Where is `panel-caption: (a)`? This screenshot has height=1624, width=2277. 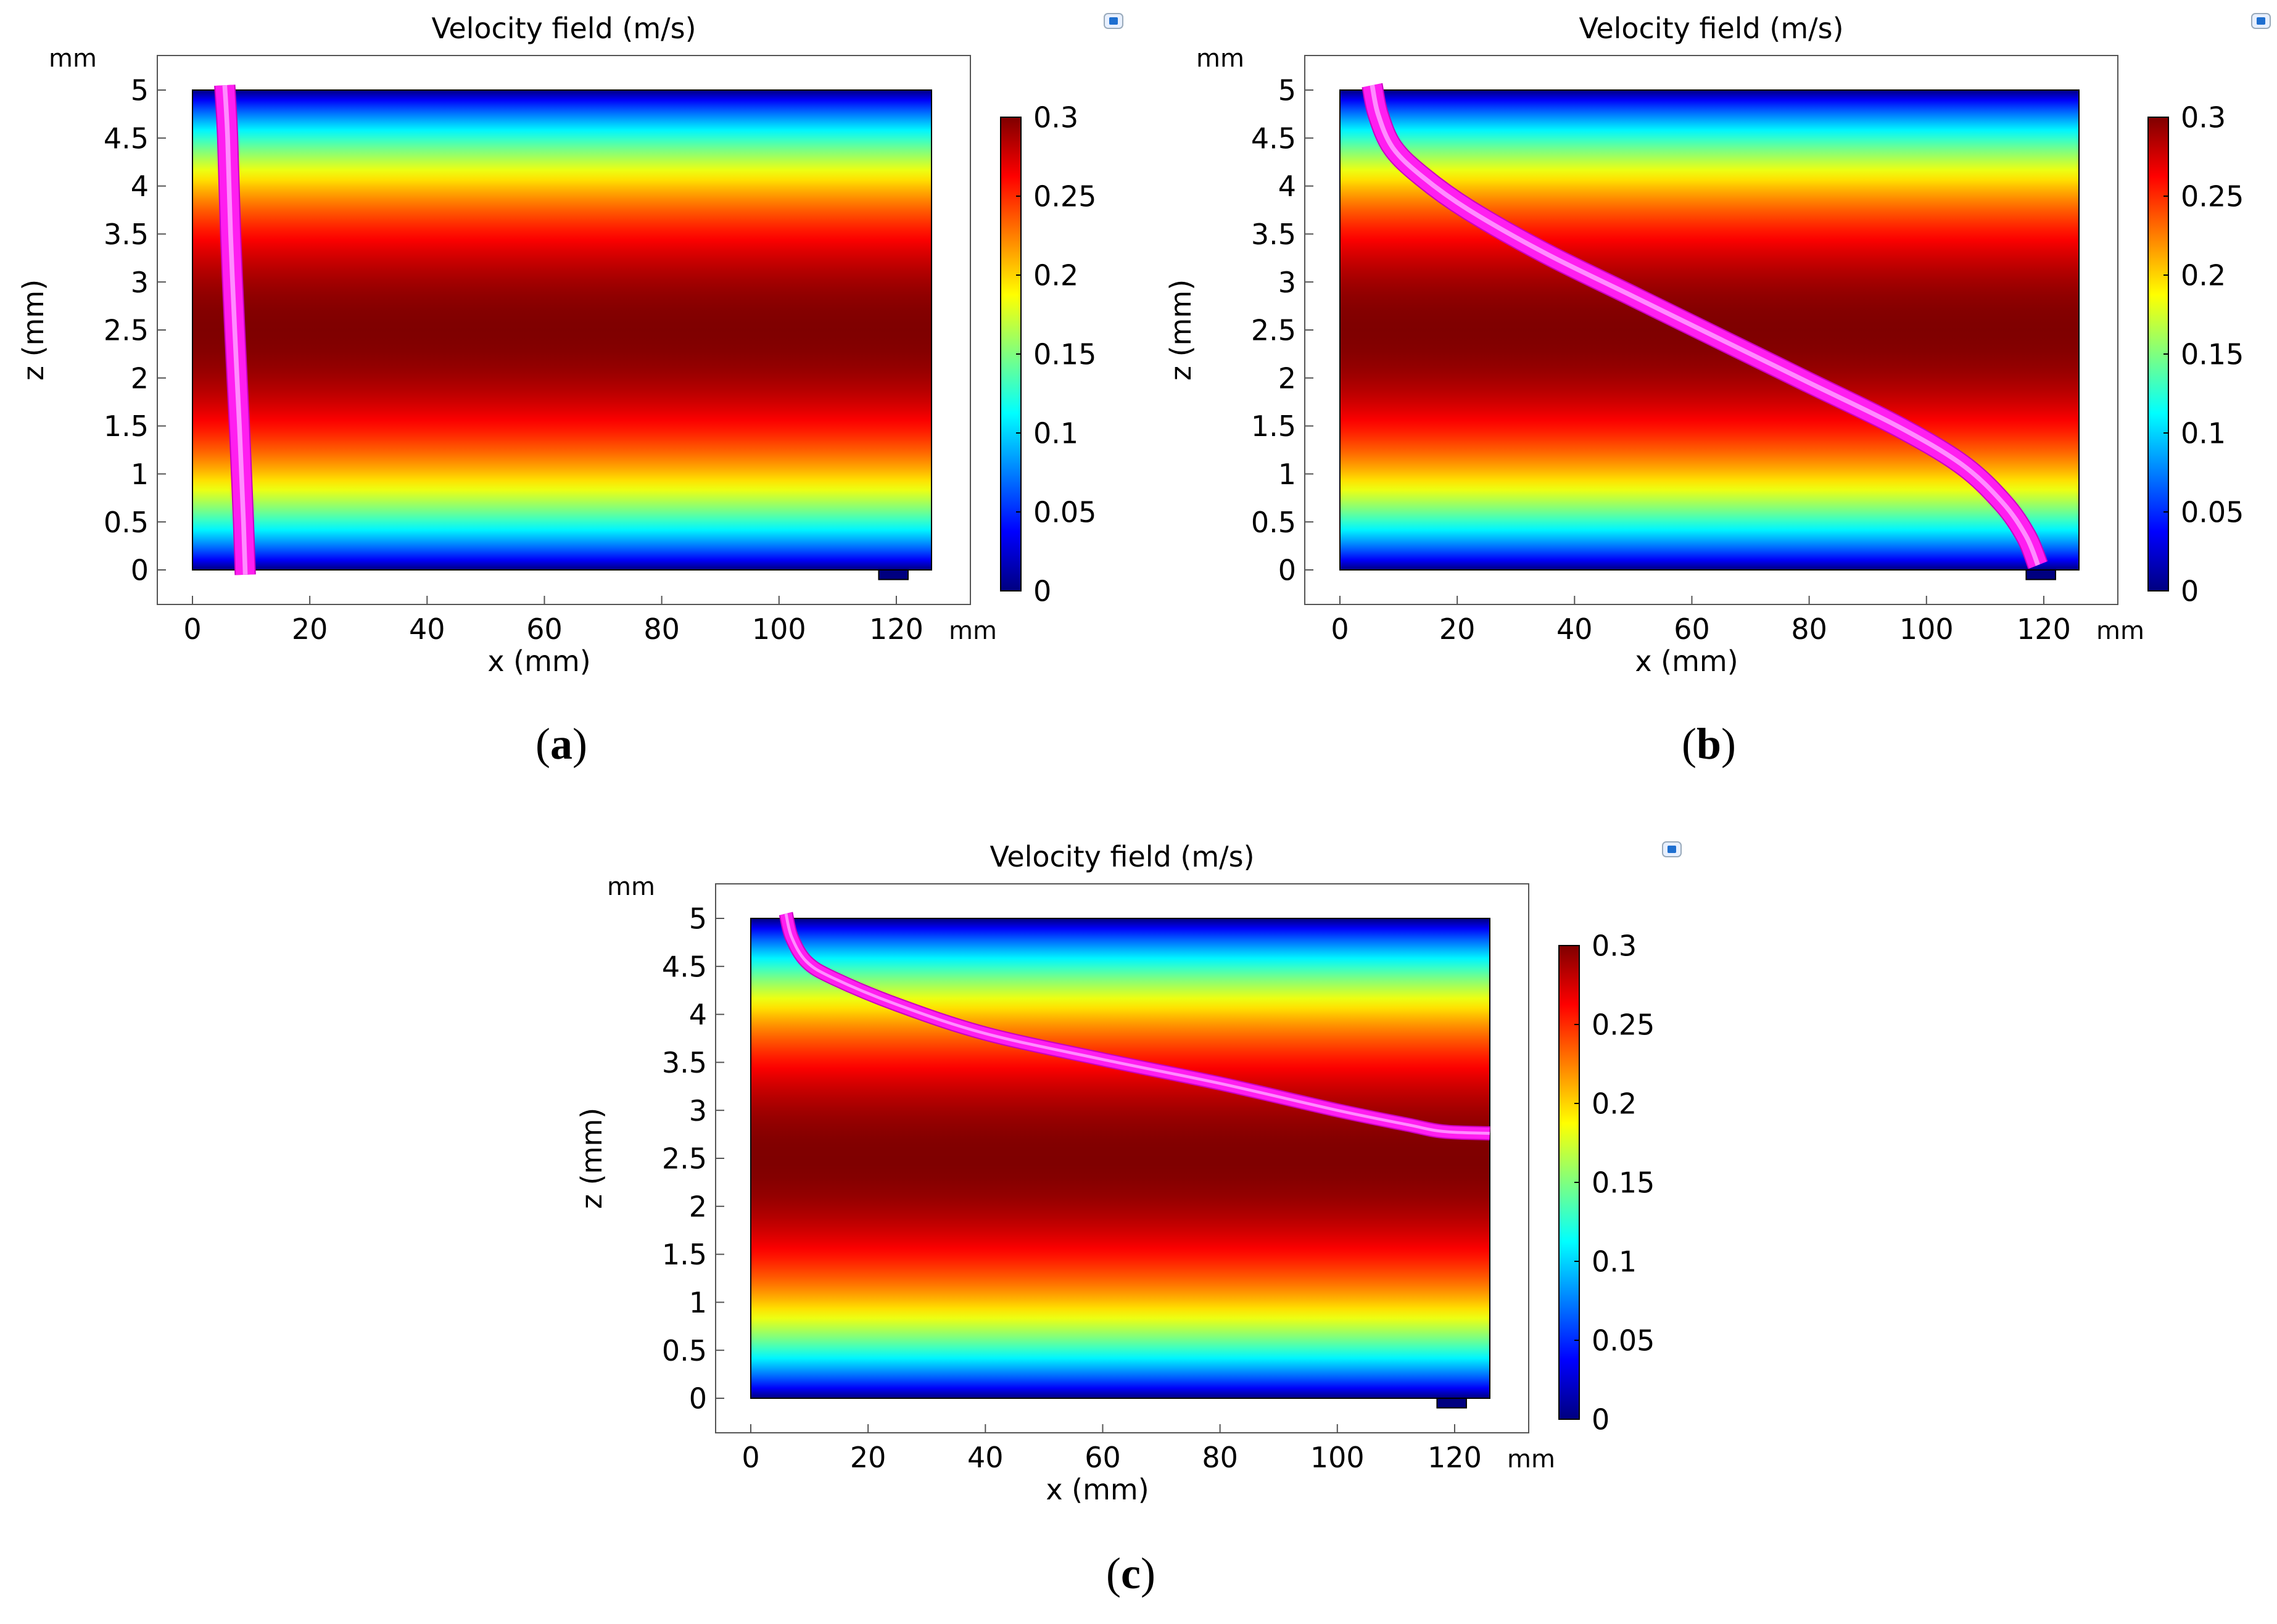 panel-caption: (a) is located at coordinates (561, 744).